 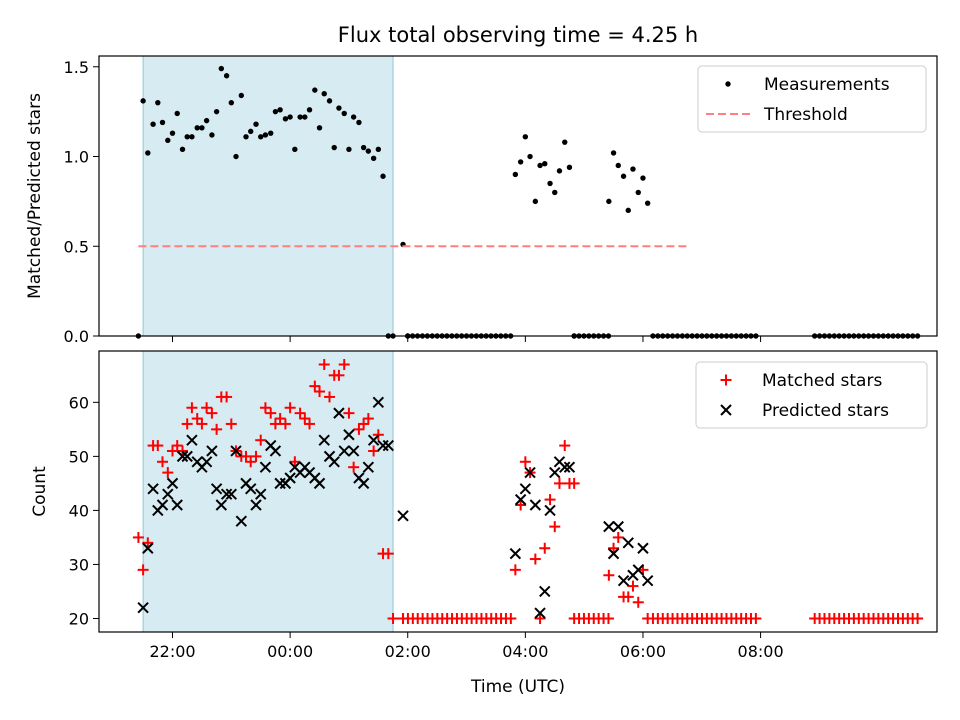 What do you see at coordinates (268, 196) in the screenshot?
I see `top-observing-window` at bounding box center [268, 196].